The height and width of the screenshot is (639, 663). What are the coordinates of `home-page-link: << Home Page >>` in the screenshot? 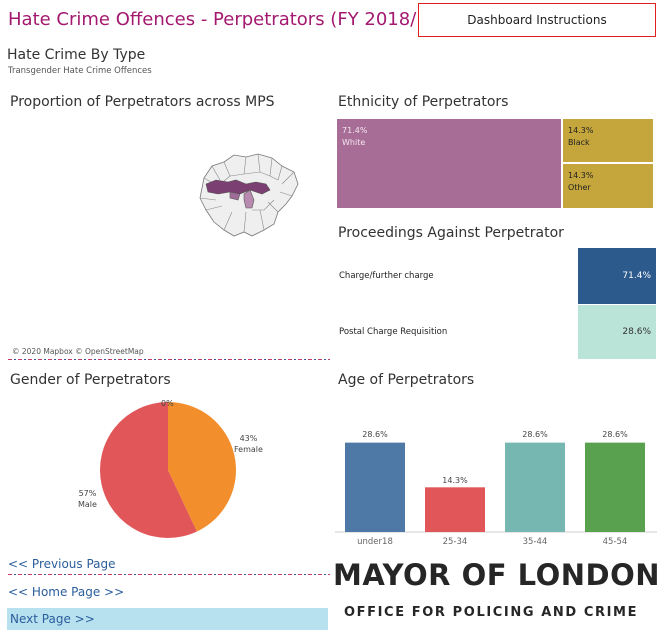 It's located at (66, 592).